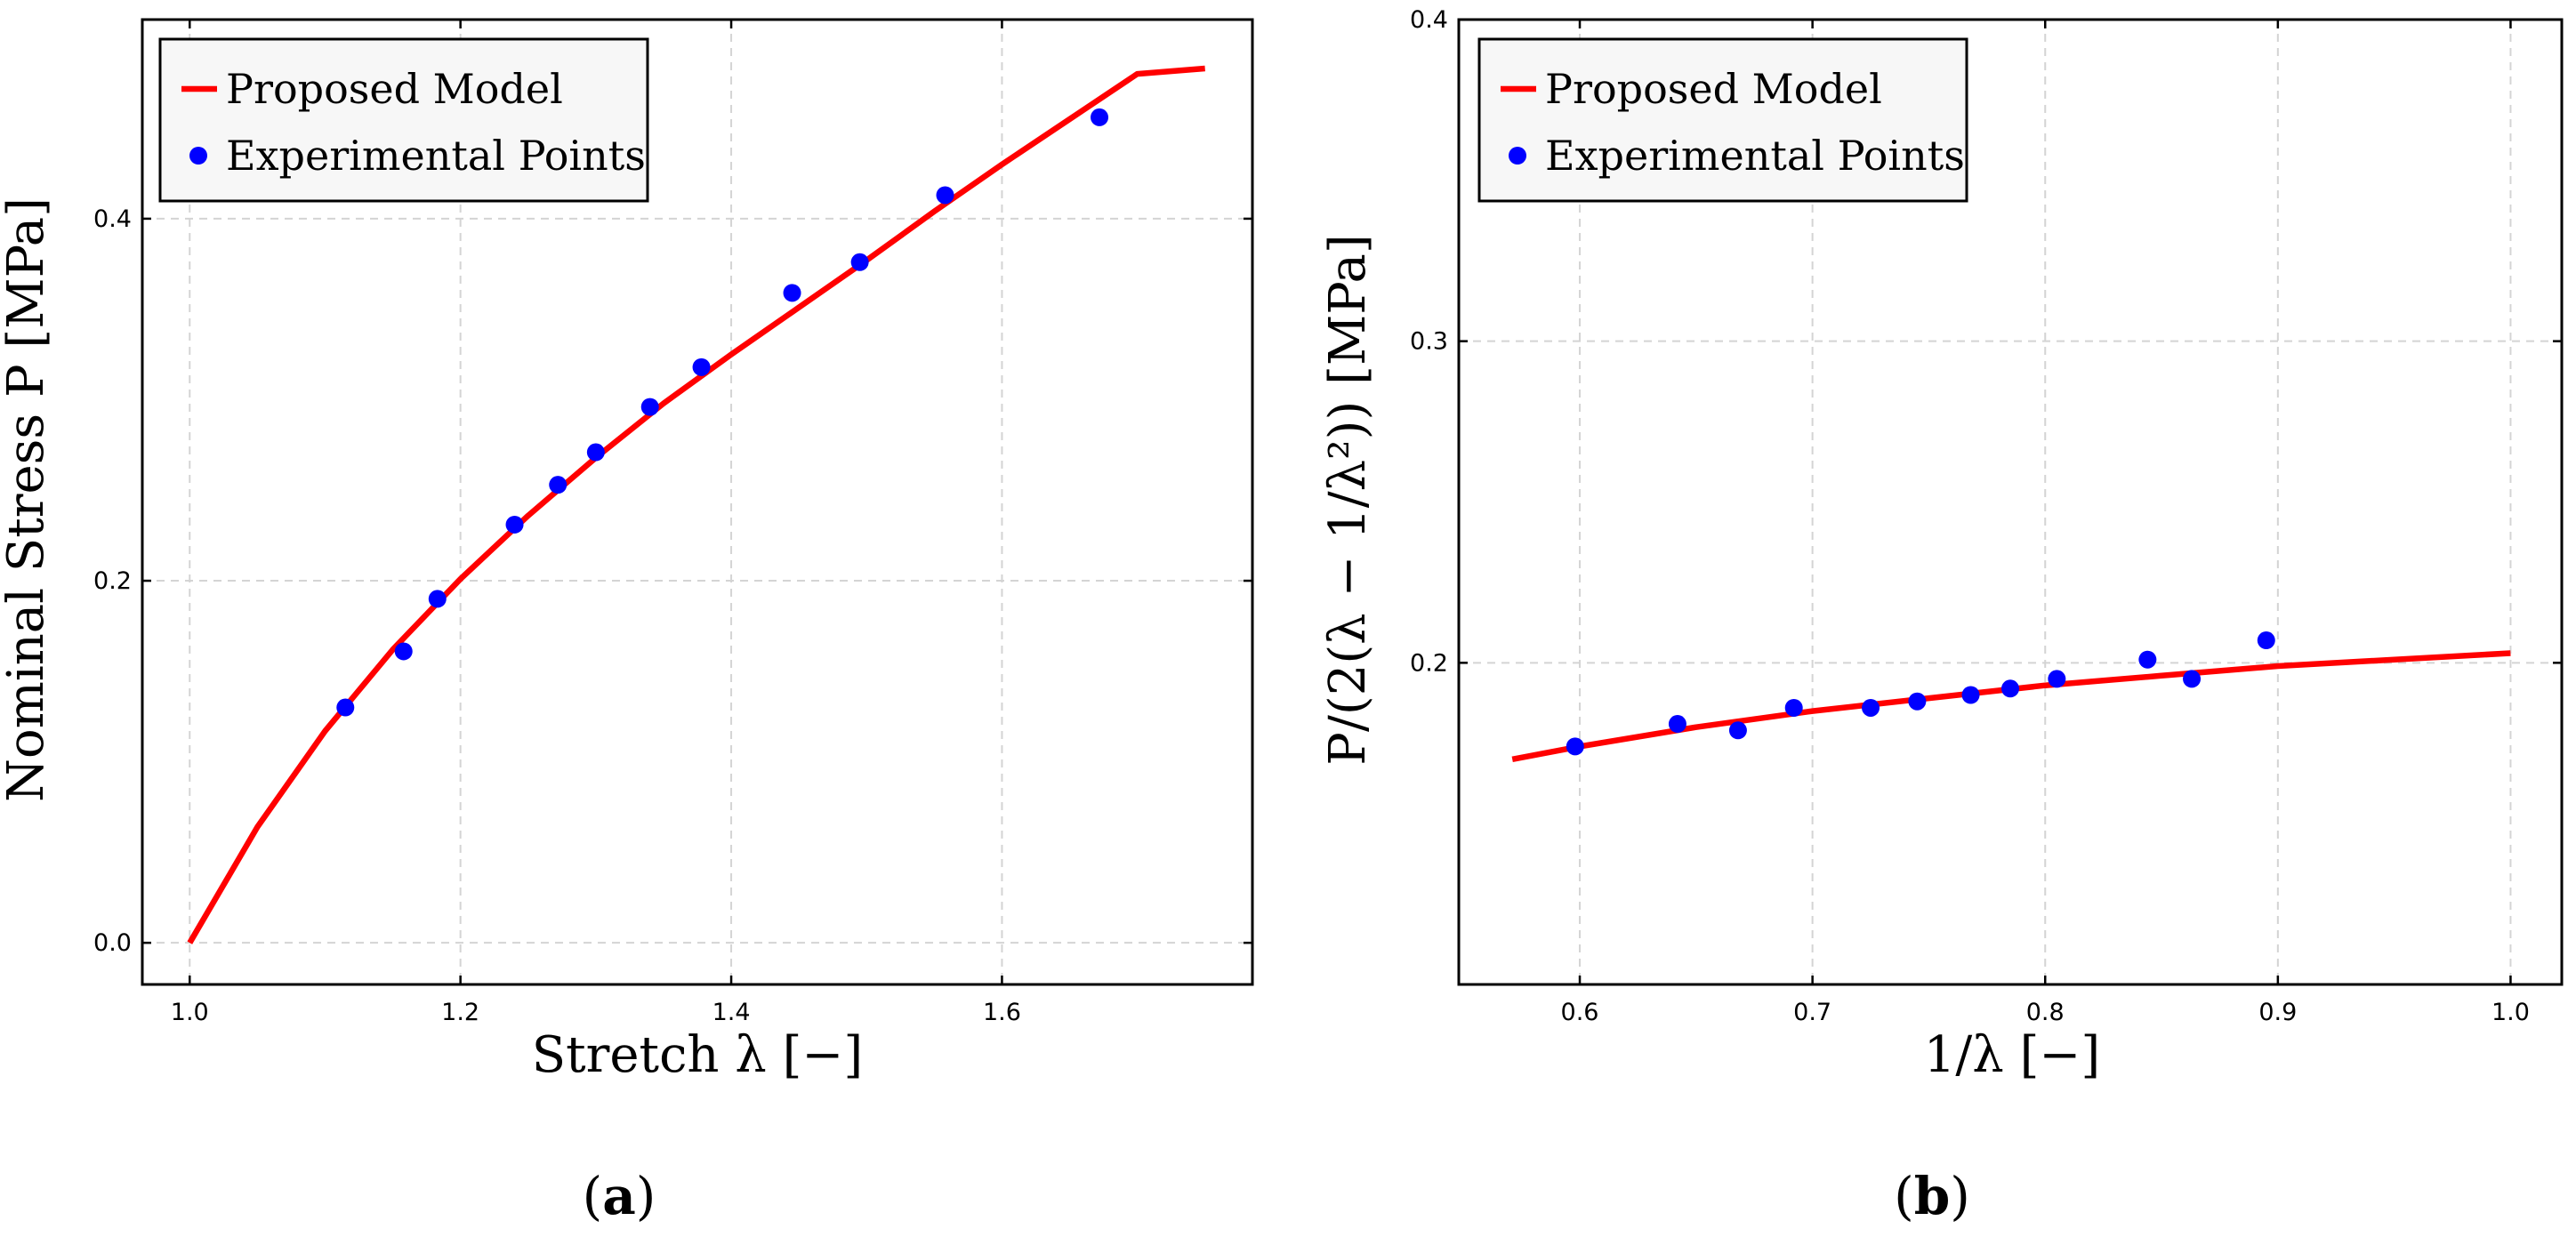  I want to click on chart-a-x-axis-label: Stretch λ [−], so click(697, 1055).